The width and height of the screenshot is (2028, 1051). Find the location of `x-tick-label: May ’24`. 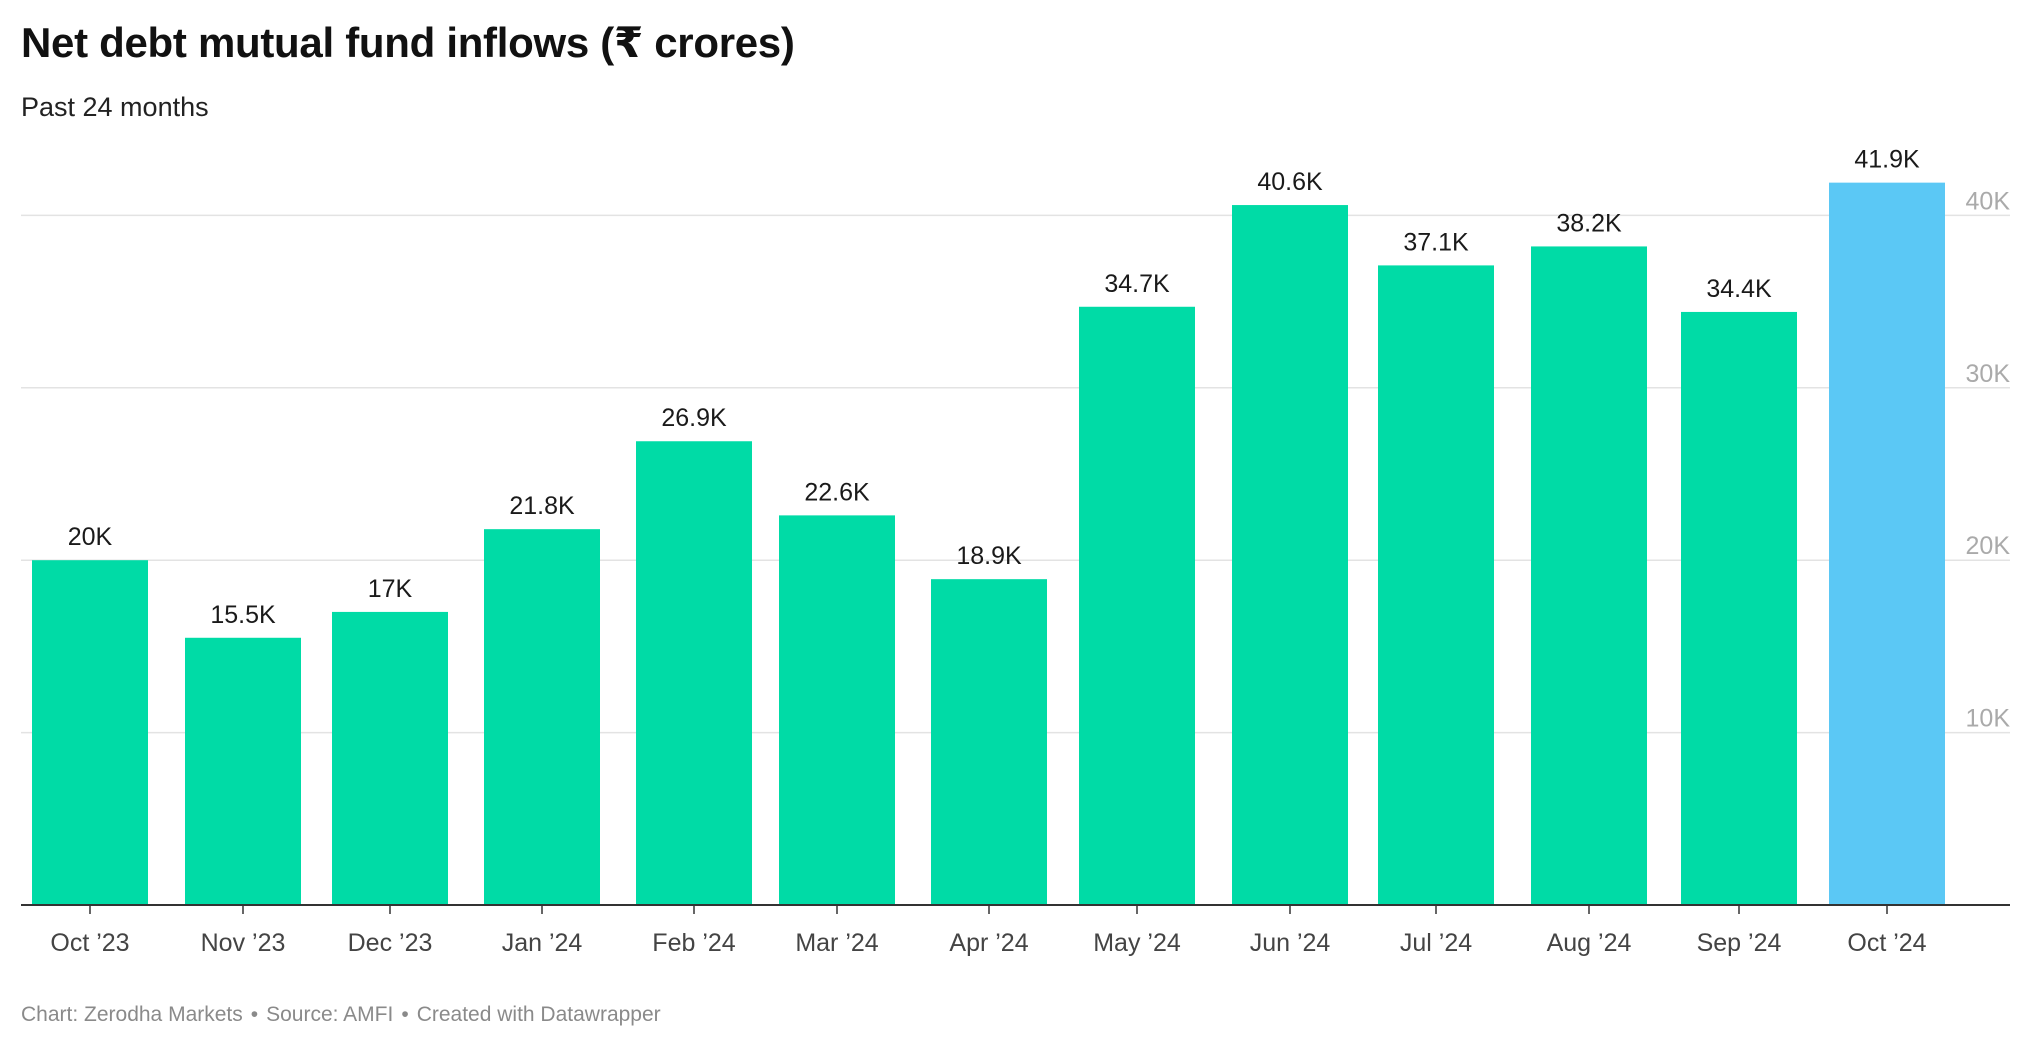

x-tick-label: May ’24 is located at coordinates (1137, 943).